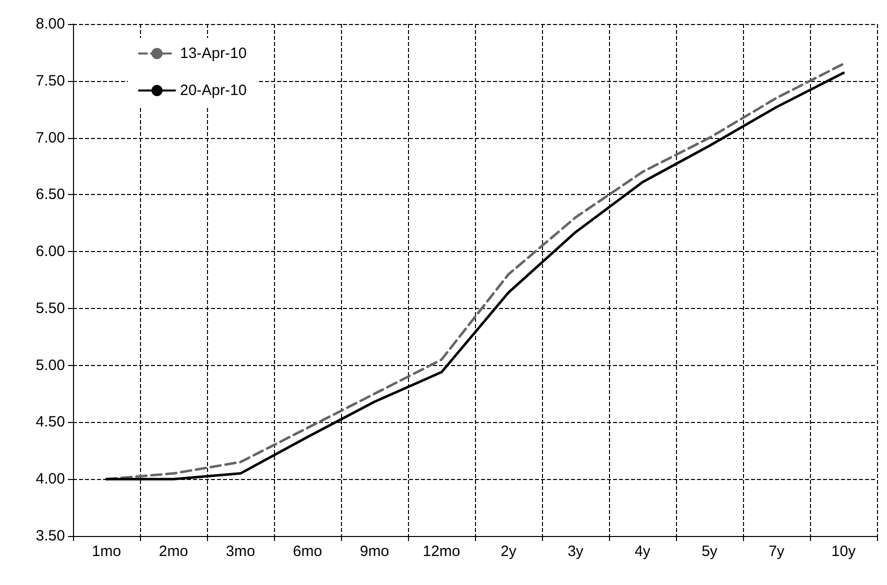 The width and height of the screenshot is (887, 585). What do you see at coordinates (50, 536) in the screenshot?
I see `y-tick-label: 3.50` at bounding box center [50, 536].